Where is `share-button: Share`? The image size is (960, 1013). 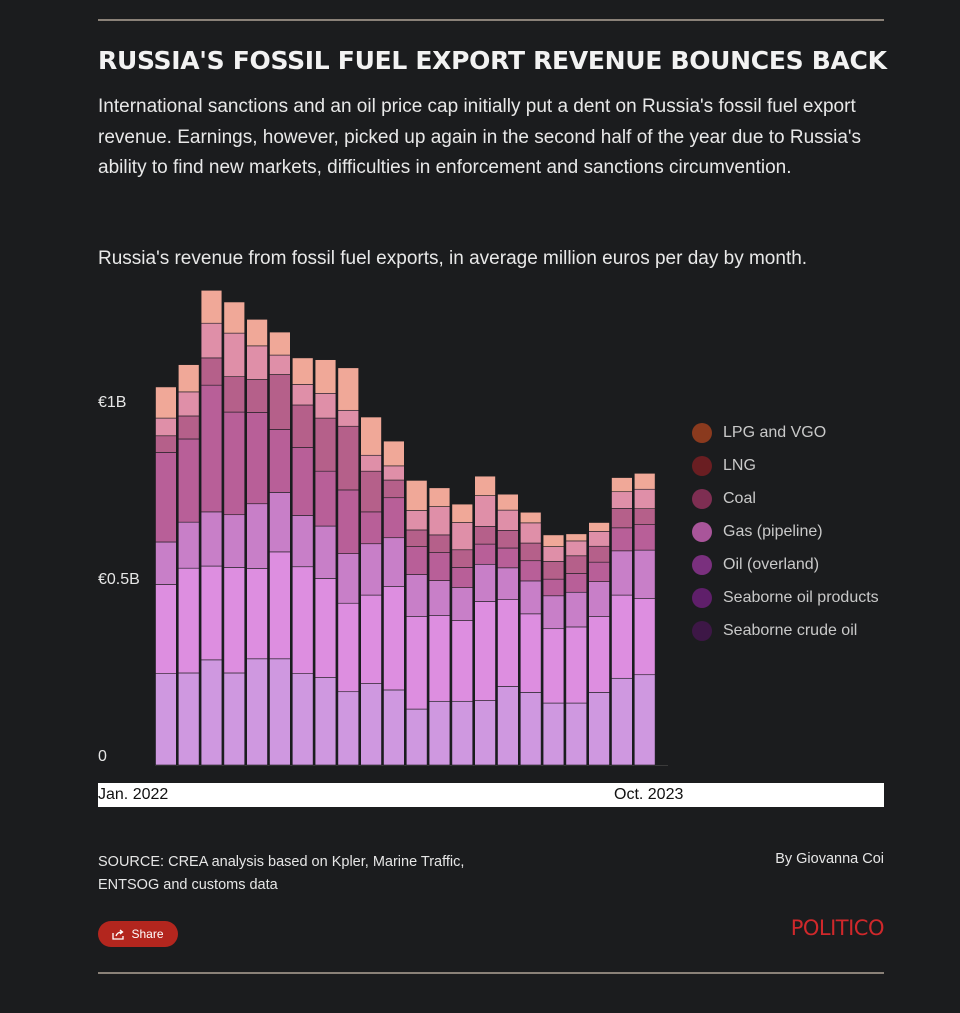
share-button: Share is located at coordinates (138, 934).